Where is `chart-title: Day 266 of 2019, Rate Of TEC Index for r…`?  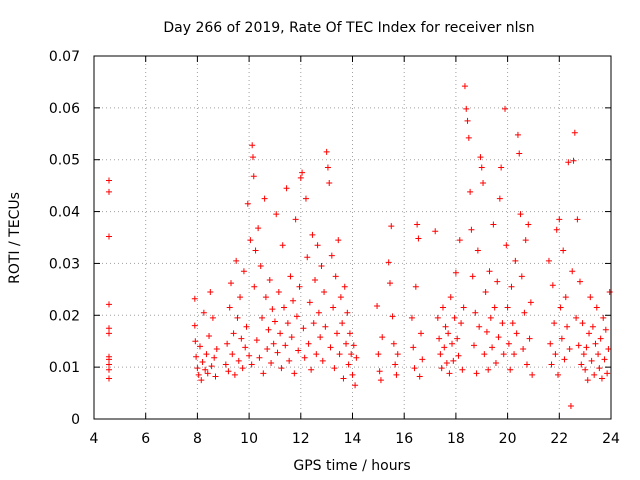
chart-title: Day 266 of 2019, Rate Of TEC Index for r… is located at coordinates (348, 28).